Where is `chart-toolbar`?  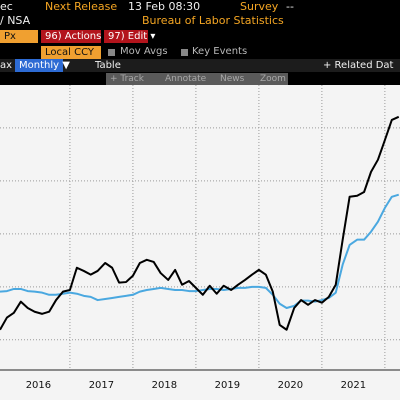 chart-toolbar is located at coordinates (197, 79).